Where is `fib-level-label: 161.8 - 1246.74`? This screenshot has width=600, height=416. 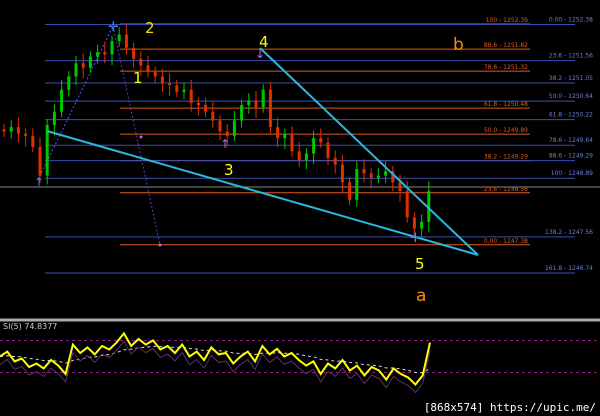 fib-level-label: 161.8 - 1246.74 is located at coordinates (569, 268).